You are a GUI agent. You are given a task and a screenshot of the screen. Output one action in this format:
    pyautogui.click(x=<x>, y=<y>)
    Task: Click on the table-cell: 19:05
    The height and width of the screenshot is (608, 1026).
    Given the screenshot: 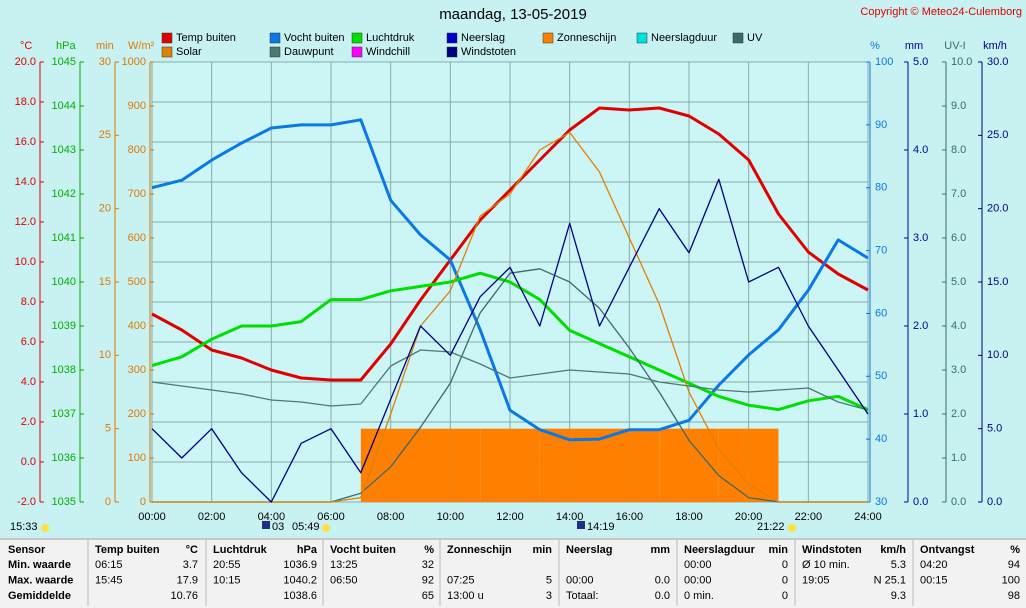 What is the action you would take?
    pyautogui.click(x=816, y=580)
    